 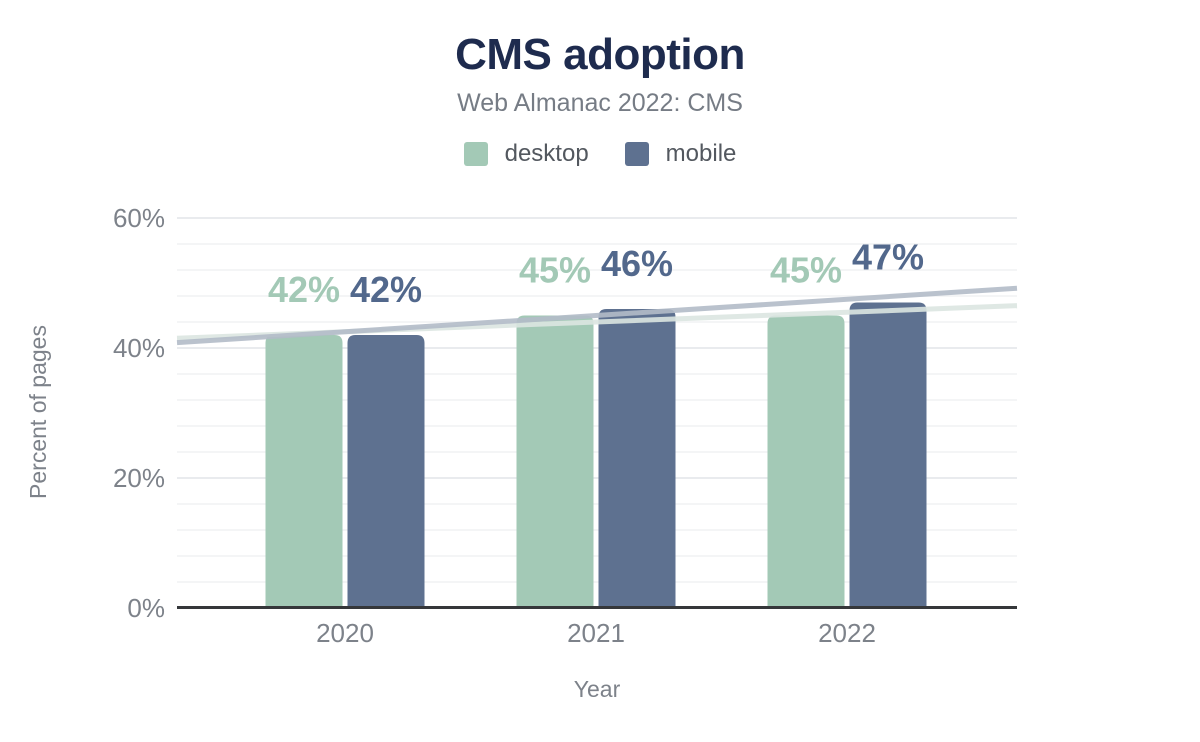 I want to click on x-axis-title: Year, so click(x=597, y=689).